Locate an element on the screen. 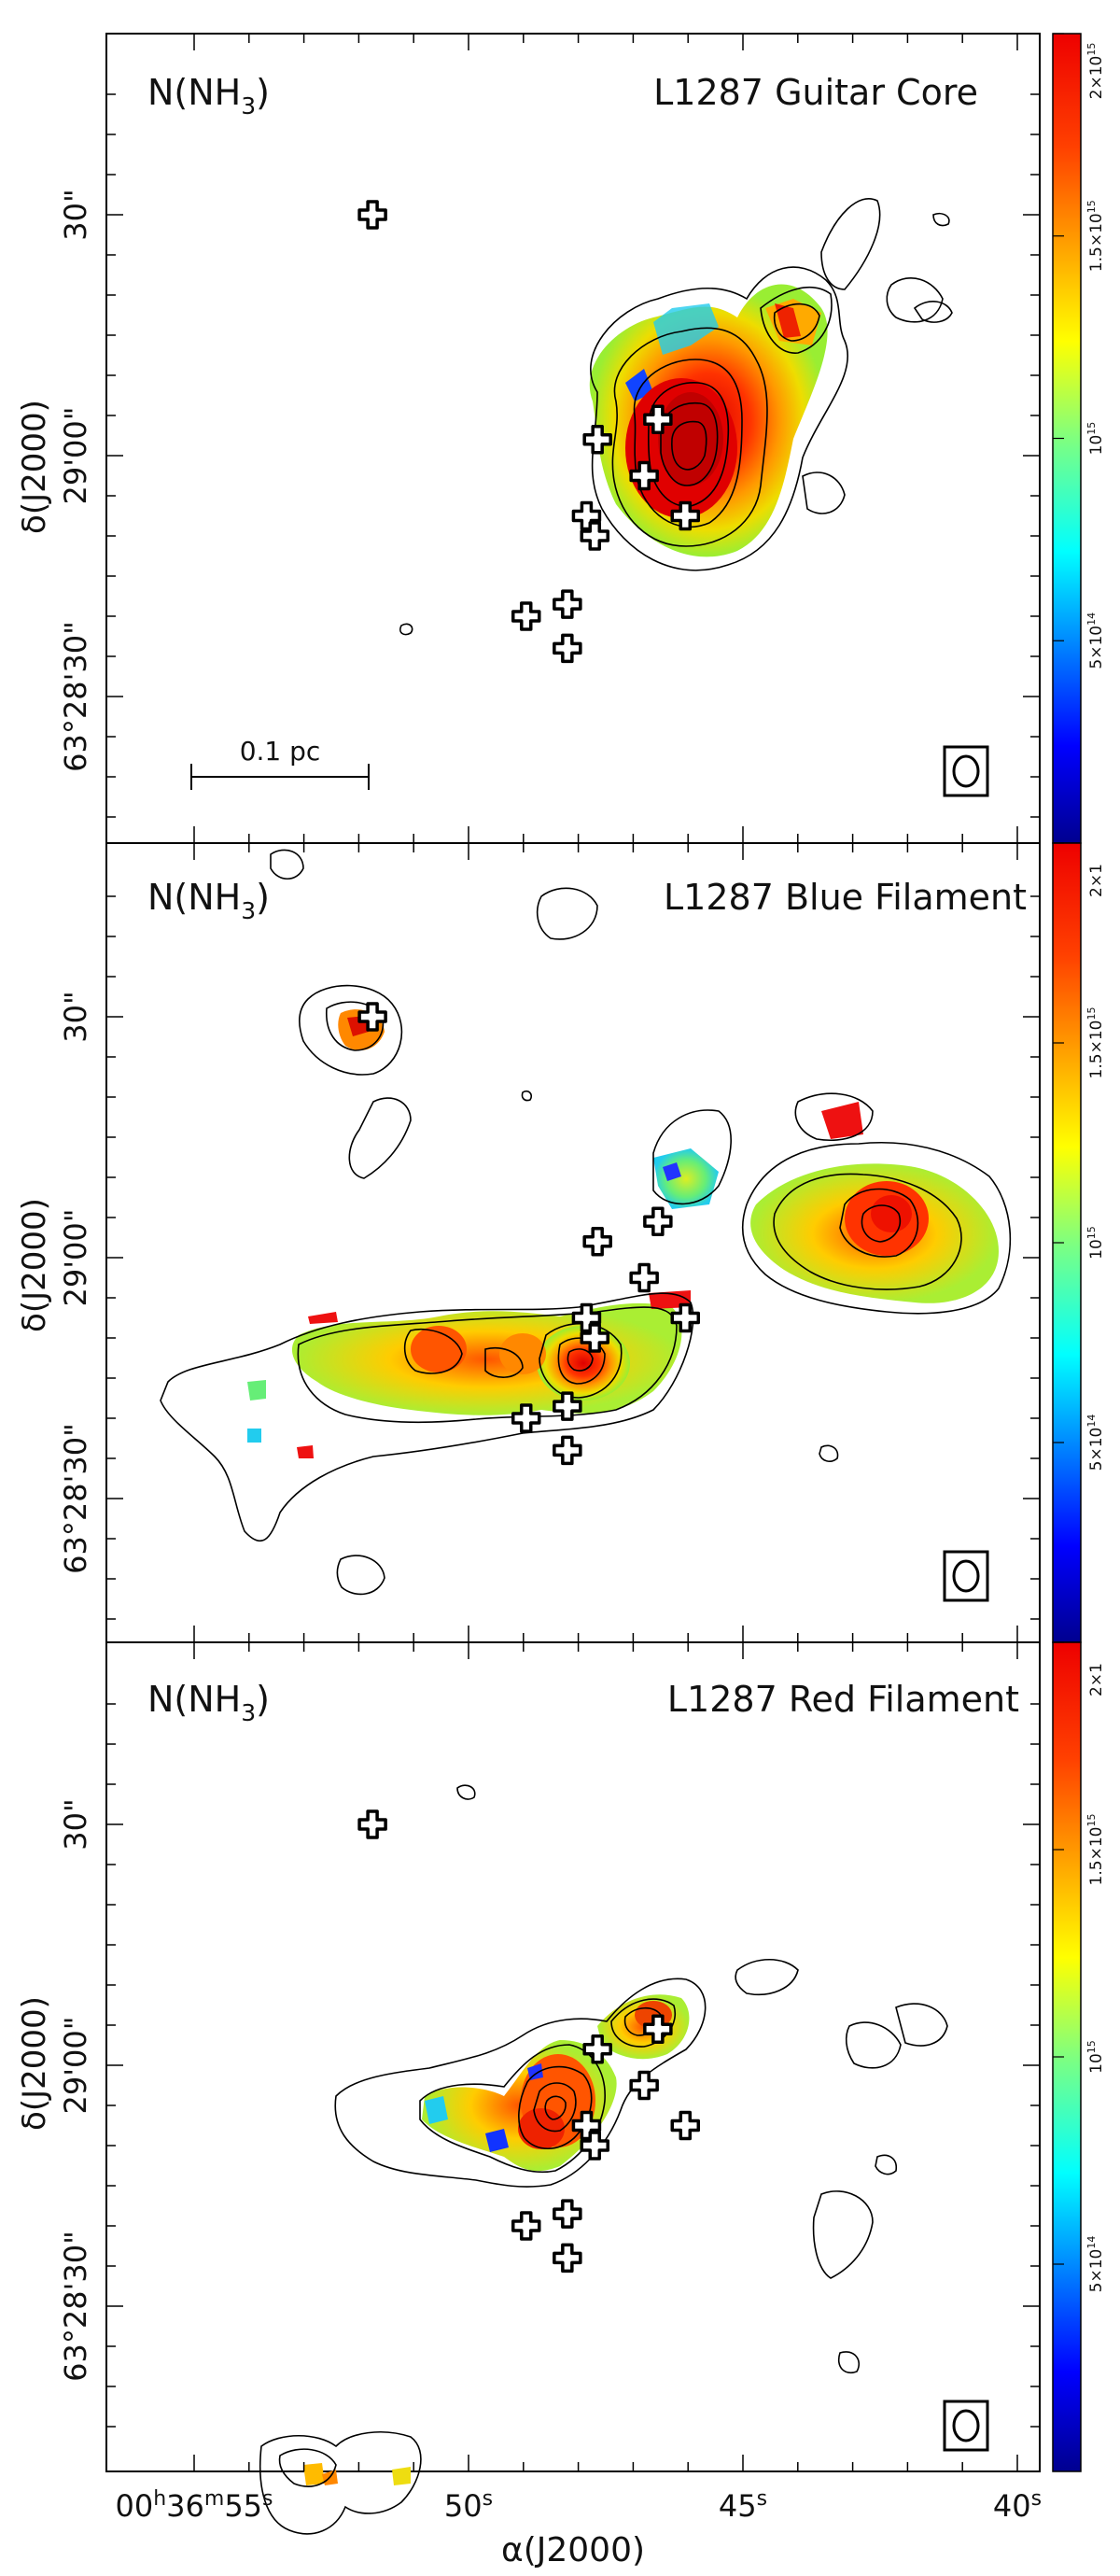 The height and width of the screenshot is (2576, 1120). scale-bar-label: 0.1 pc is located at coordinates (280, 752).